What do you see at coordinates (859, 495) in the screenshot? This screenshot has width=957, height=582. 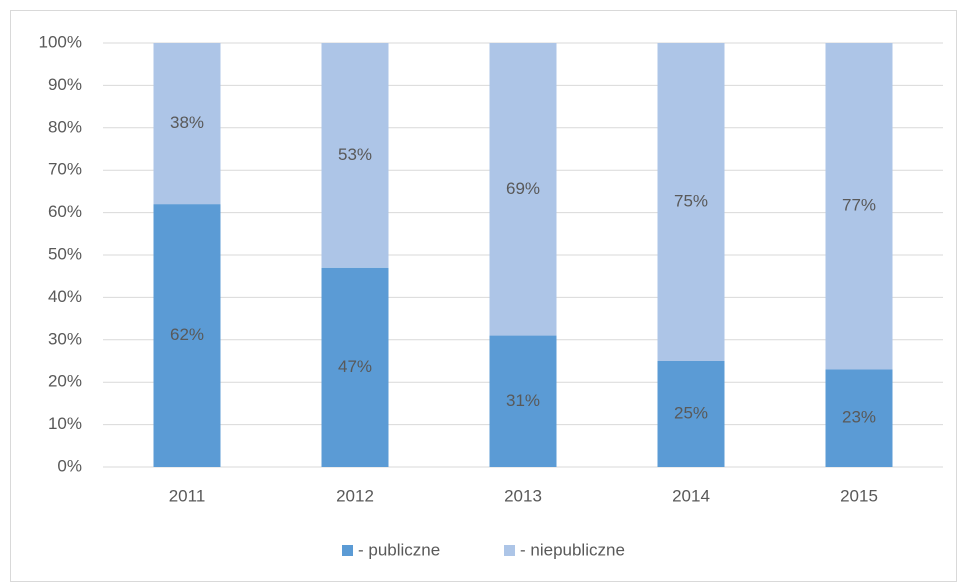 I see `x-tick-label: 2015` at bounding box center [859, 495].